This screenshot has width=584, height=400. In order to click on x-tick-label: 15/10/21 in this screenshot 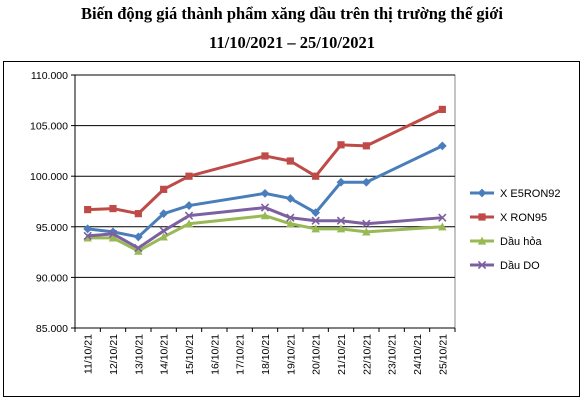, I will do `click(190, 354)`.